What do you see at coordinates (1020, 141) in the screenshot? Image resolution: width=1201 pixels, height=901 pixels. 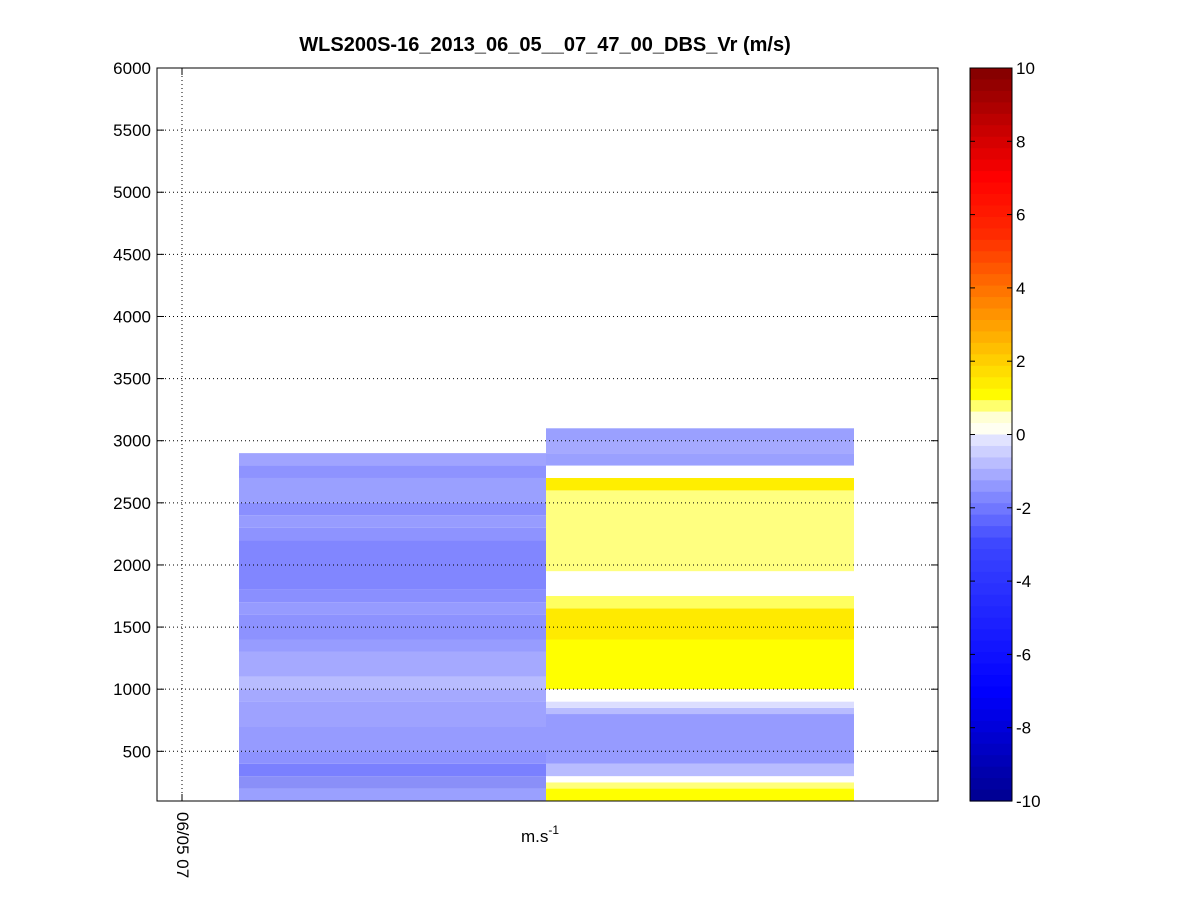 I see `colorbar-tick-label: 8` at bounding box center [1020, 141].